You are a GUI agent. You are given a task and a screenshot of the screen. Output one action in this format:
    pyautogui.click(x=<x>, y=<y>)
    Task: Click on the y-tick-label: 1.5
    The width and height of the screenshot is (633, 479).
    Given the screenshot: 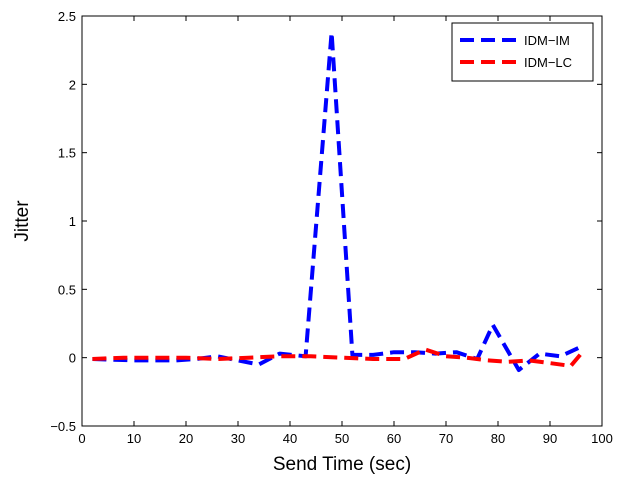 What is the action you would take?
    pyautogui.click(x=67, y=153)
    